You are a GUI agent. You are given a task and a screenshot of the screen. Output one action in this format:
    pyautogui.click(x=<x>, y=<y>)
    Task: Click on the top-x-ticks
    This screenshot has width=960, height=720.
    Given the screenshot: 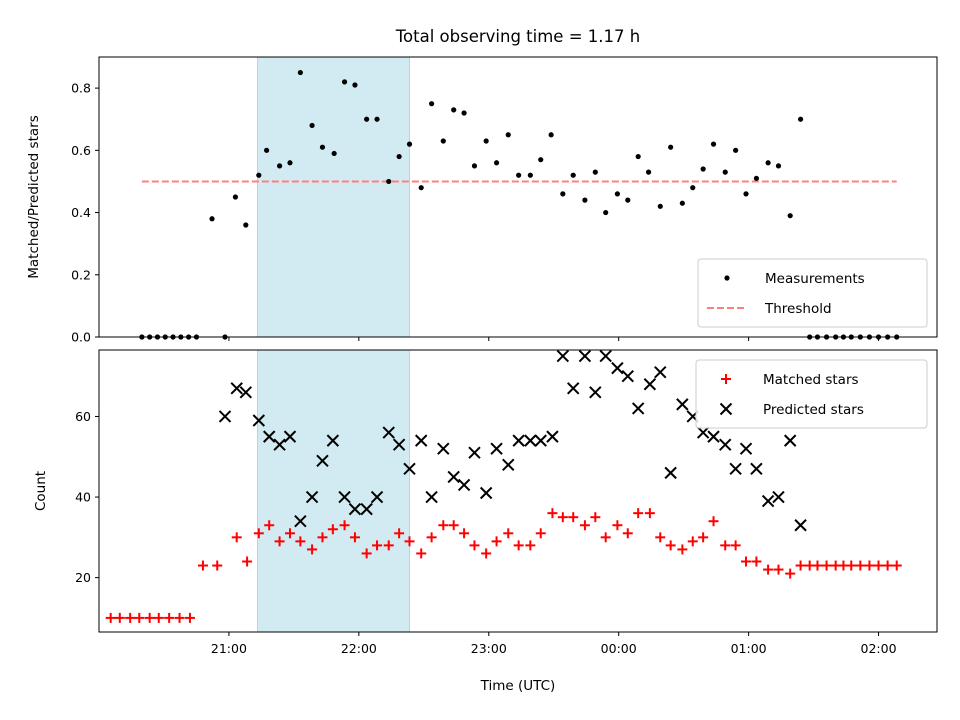 What is the action you would take?
    pyautogui.click(x=554, y=339)
    